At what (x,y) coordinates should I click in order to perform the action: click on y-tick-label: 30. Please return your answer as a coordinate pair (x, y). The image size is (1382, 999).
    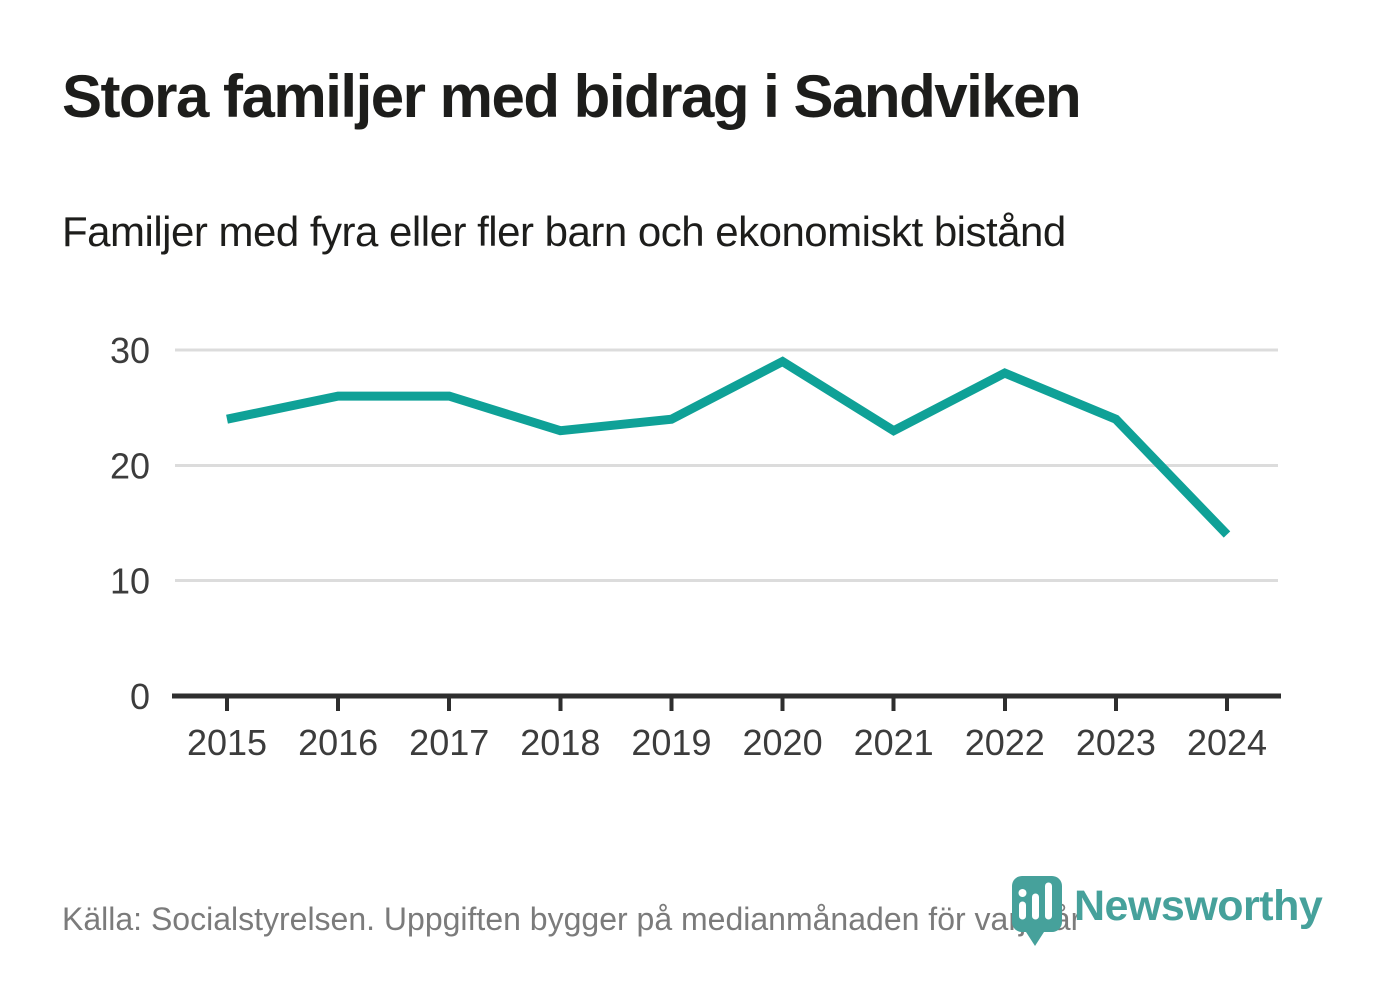
    Looking at the image, I should click on (130, 350).